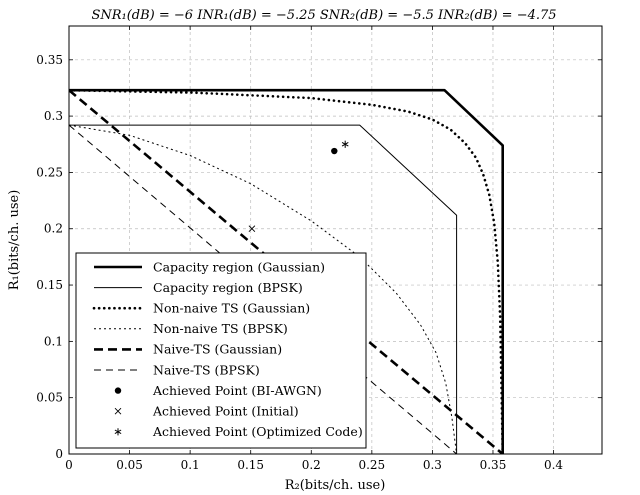 This screenshot has height=495, width=640. Describe the element at coordinates (59, 454) in the screenshot. I see `y-tick-label: 0` at that location.